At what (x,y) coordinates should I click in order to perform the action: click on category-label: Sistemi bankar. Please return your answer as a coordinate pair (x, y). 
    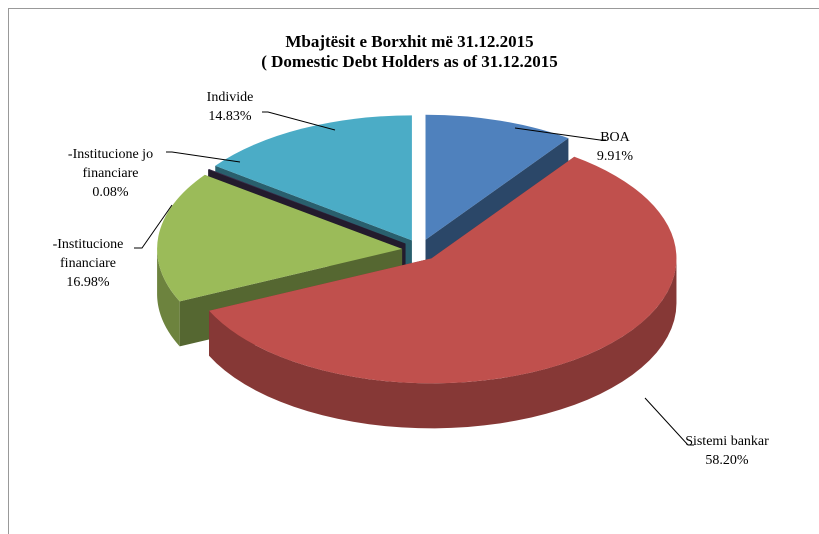
    Looking at the image, I should click on (727, 441).